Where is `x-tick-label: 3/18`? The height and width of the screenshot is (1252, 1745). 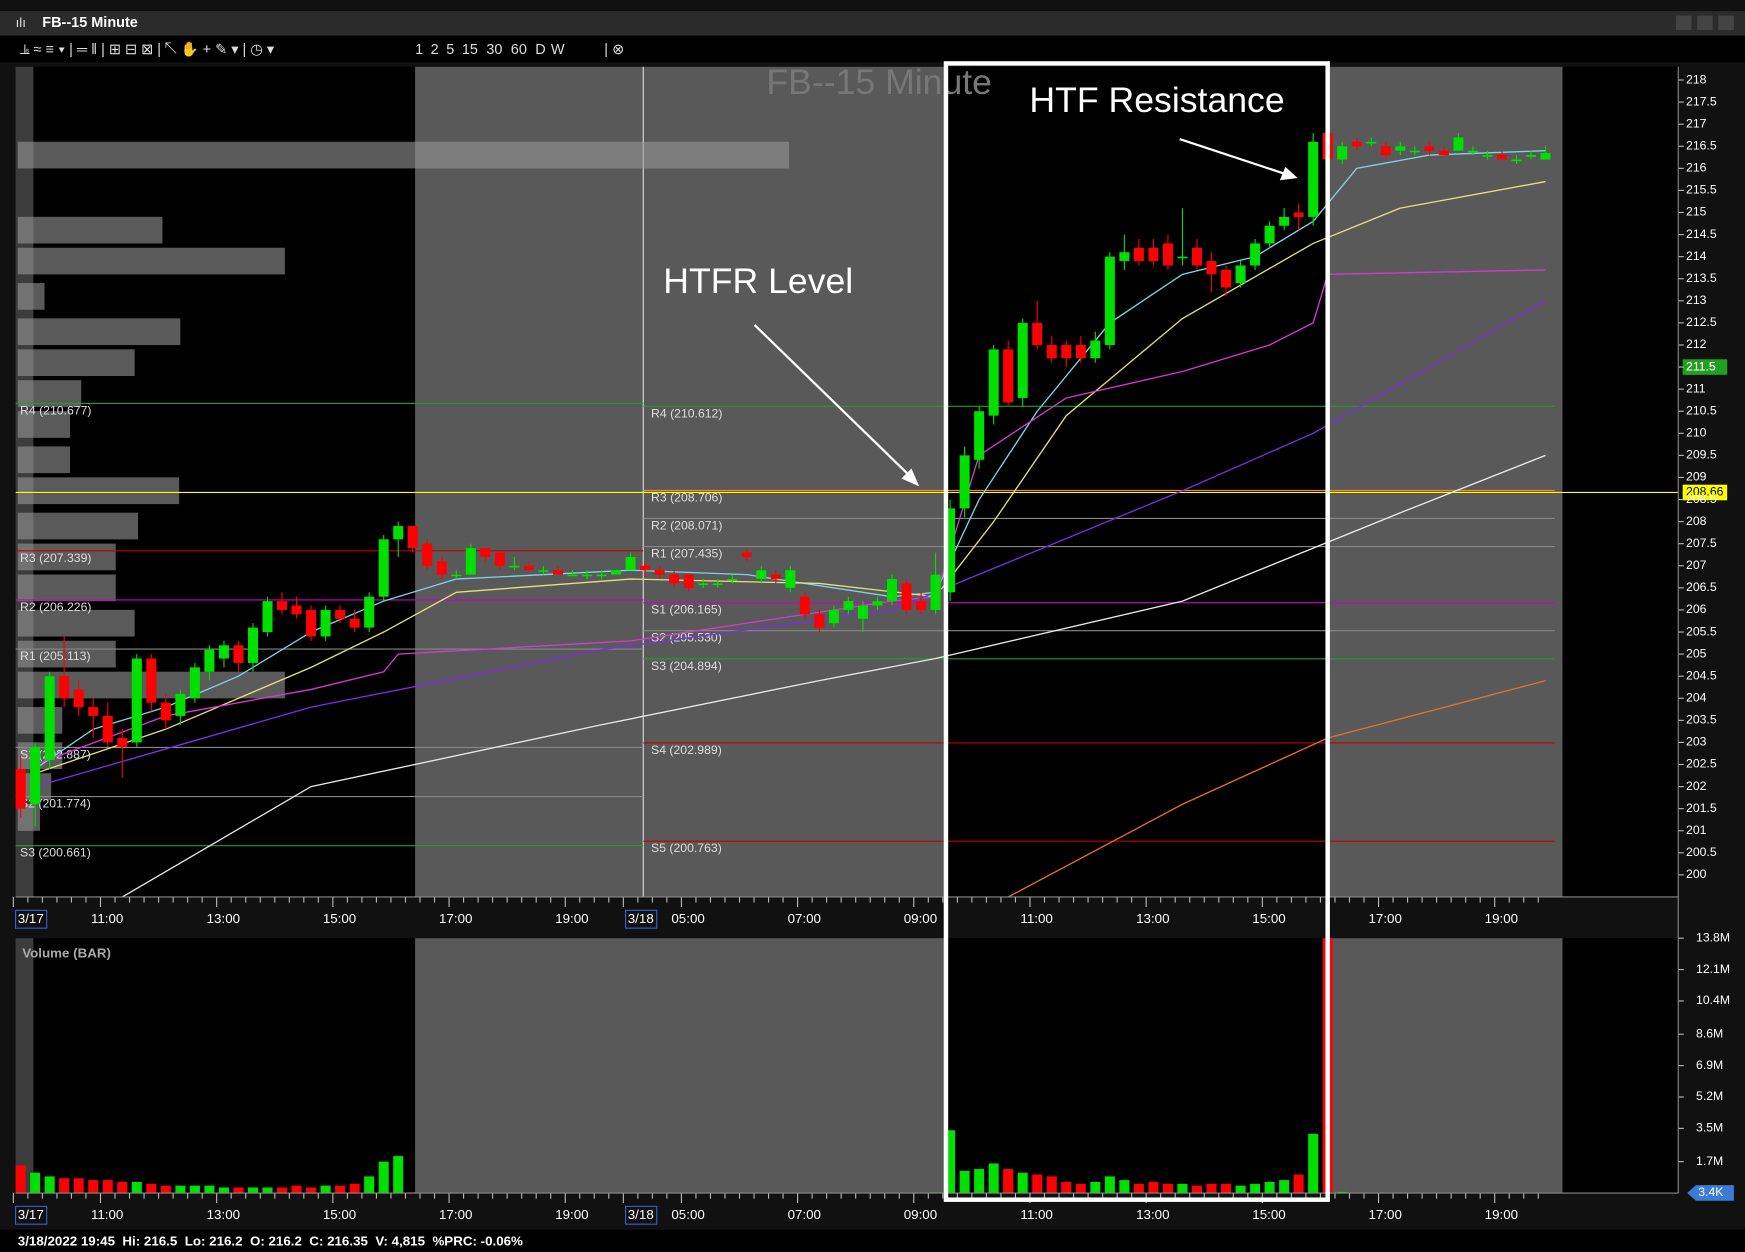
x-tick-label: 3/18 is located at coordinates (641, 918).